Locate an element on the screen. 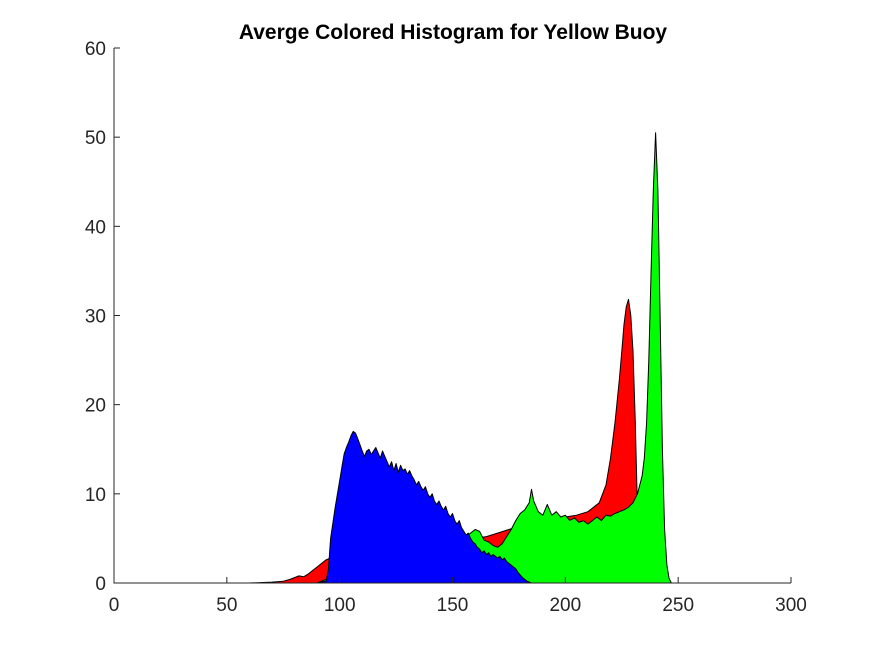 The image size is (875, 656). y-tick-label: 40 is located at coordinates (95, 227).